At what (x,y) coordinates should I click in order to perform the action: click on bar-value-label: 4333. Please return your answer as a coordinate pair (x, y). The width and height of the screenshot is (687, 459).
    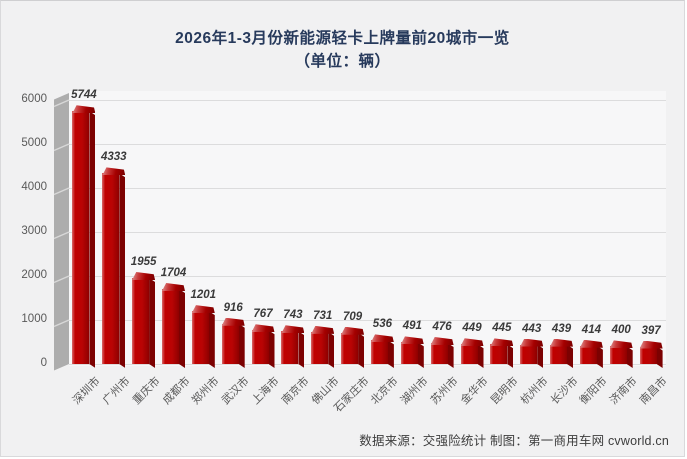
    Looking at the image, I should click on (114, 157).